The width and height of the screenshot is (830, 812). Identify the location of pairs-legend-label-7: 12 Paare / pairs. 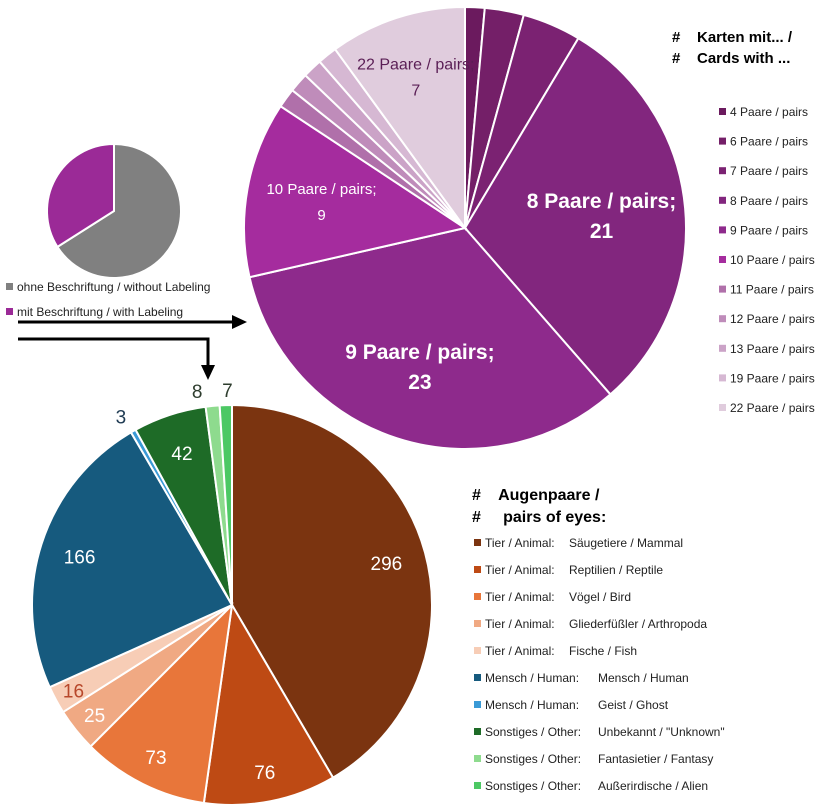
(772, 319).